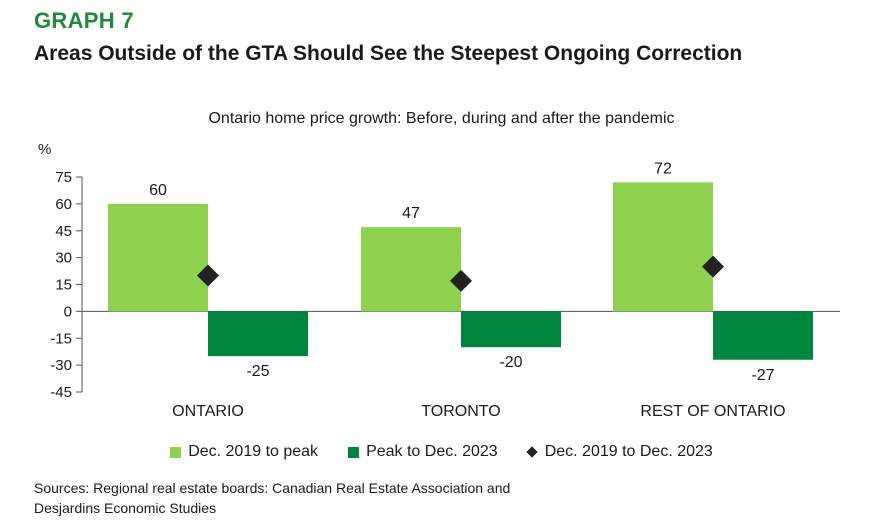 This screenshot has width=883, height=529. Describe the element at coordinates (176, 452) in the screenshot. I see `legend-swatch-light-green` at that location.